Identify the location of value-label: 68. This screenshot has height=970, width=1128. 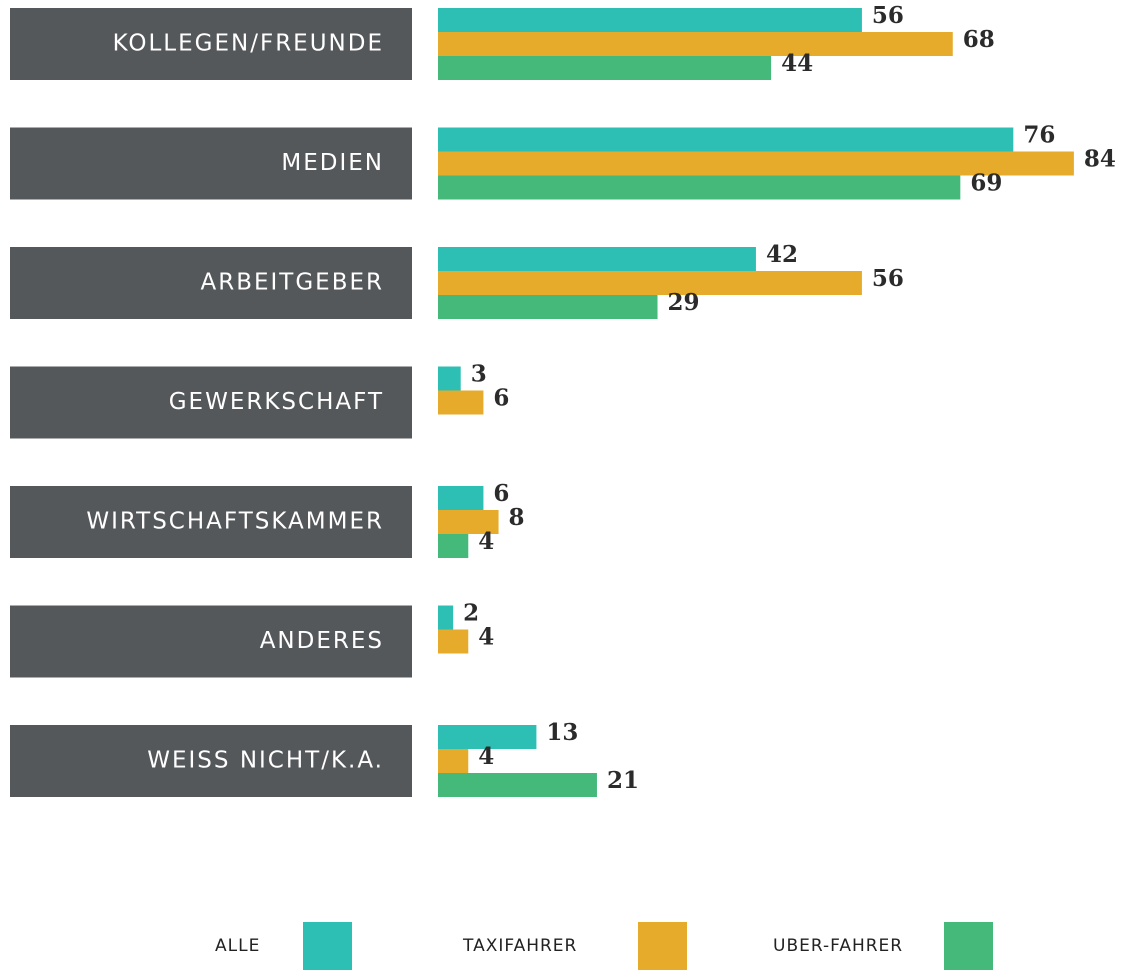
(979, 39).